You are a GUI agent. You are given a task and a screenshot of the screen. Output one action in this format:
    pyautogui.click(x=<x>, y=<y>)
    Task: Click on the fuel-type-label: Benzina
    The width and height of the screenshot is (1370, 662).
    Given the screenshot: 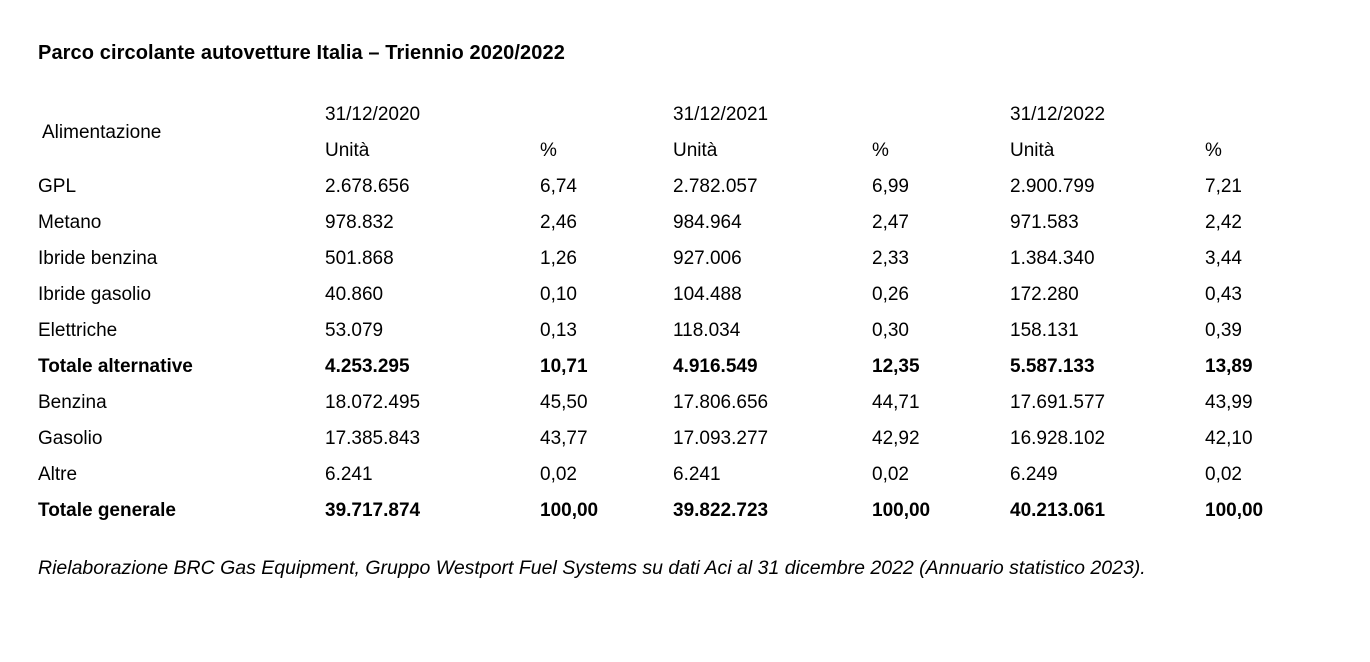 What is the action you would take?
    pyautogui.click(x=72, y=402)
    